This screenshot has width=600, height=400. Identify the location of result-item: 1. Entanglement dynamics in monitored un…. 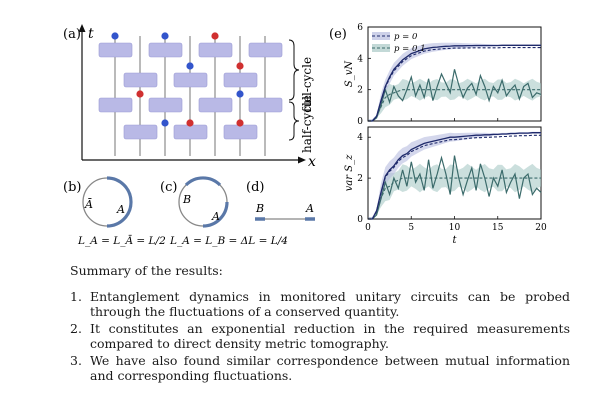
(320, 304).